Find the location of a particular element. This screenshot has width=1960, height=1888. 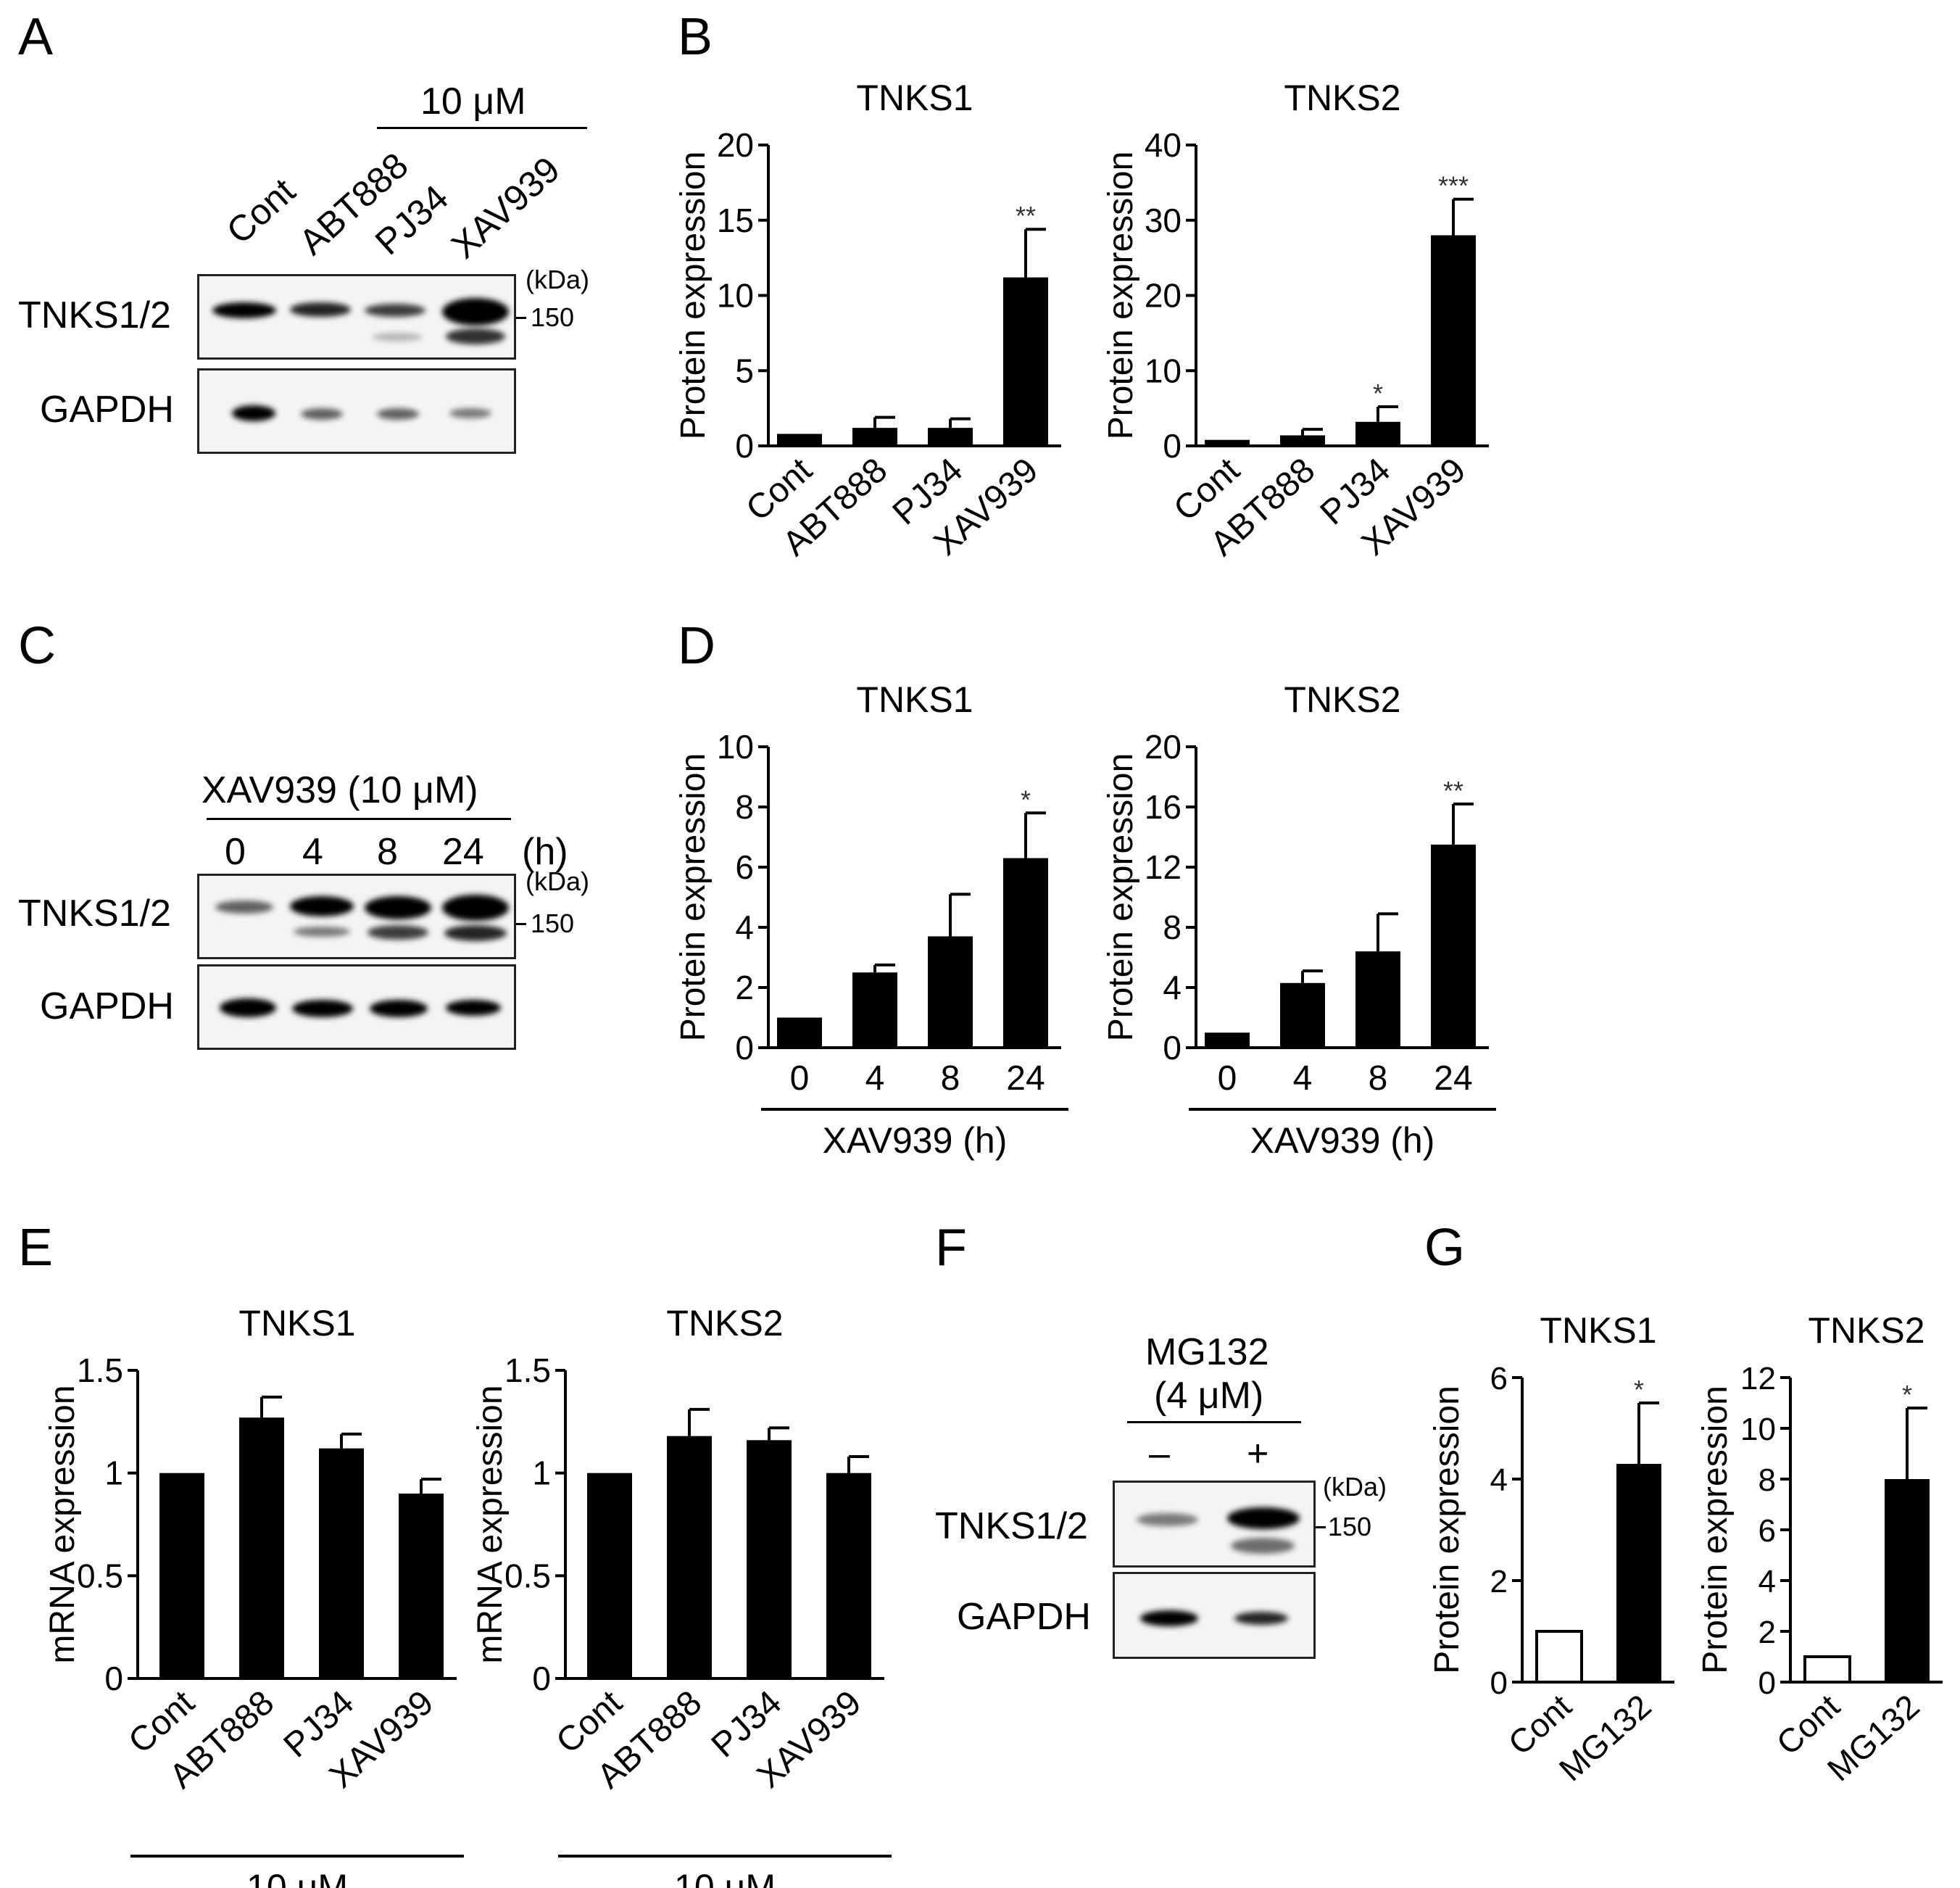

panel-label-b: B is located at coordinates (696, 37).